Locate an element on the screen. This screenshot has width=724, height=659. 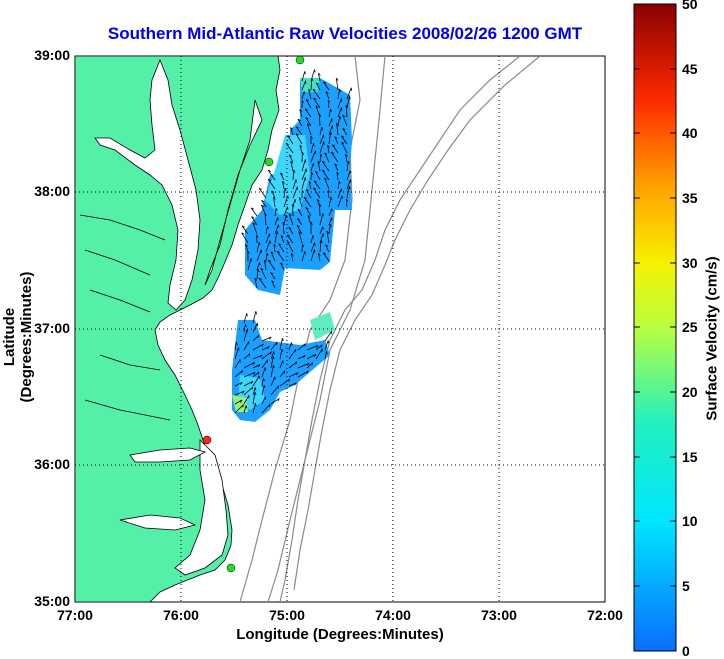
x-tick-label: 74:00 is located at coordinates (393, 615).